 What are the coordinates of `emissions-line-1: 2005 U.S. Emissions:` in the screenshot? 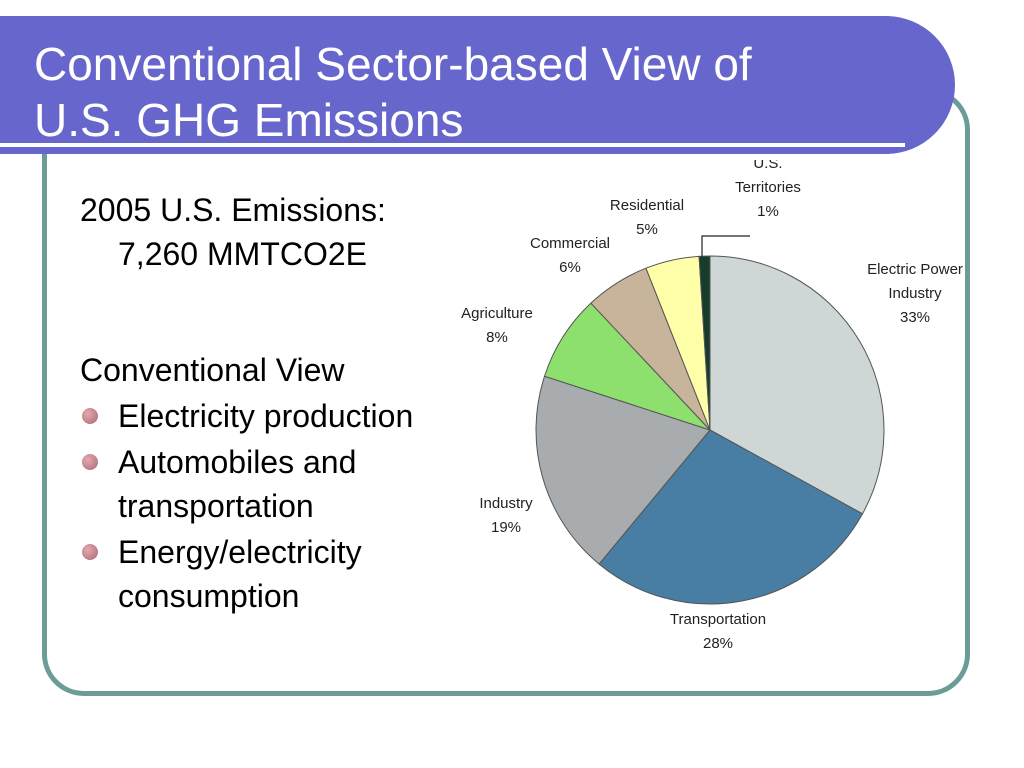 It's located at (233, 210).